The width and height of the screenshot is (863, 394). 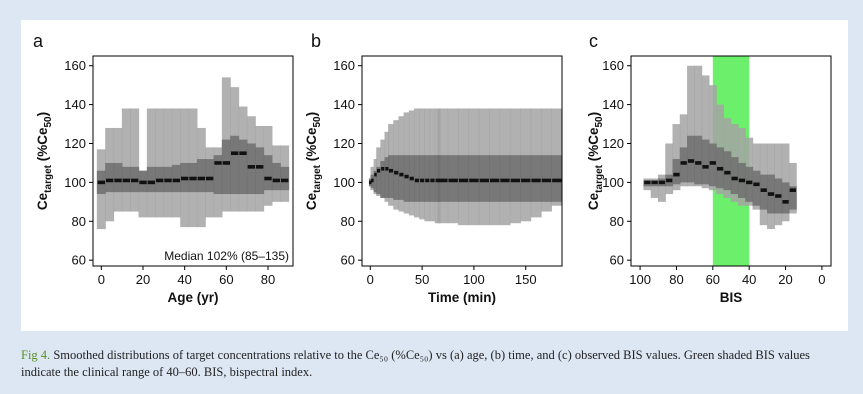 I want to click on x-tick-label: 50, so click(x=422, y=279).